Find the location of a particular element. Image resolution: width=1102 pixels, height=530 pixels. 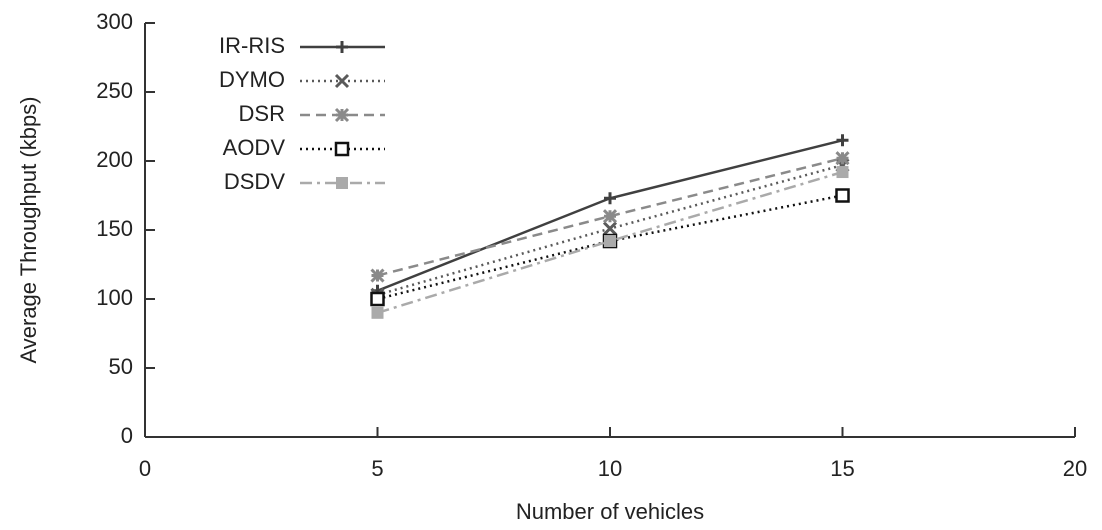

series-line is located at coordinates (610, 247).